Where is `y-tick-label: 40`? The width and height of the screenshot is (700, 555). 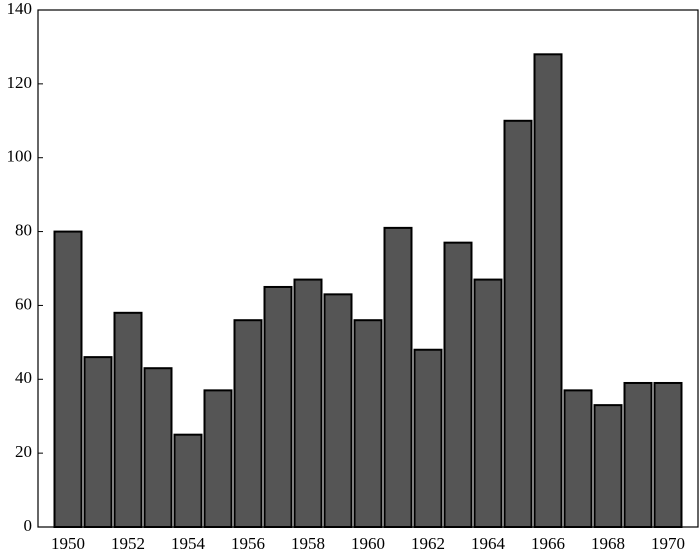 y-tick-label: 40 is located at coordinates (23, 377).